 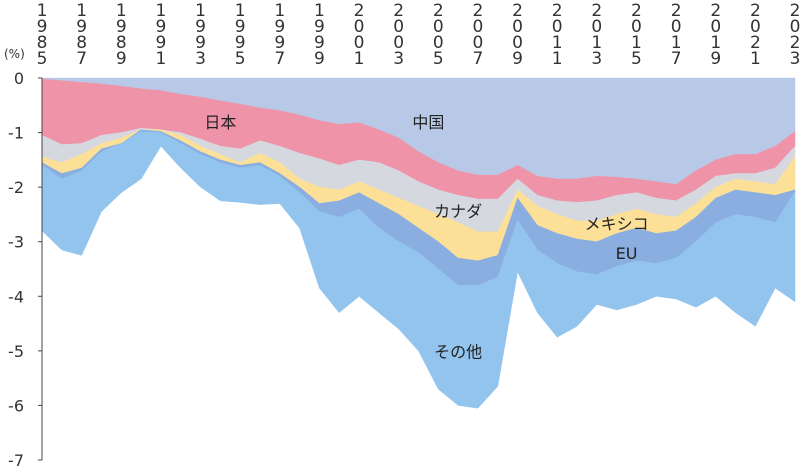 I want to click on series-label: カナダ, so click(x=458, y=211).